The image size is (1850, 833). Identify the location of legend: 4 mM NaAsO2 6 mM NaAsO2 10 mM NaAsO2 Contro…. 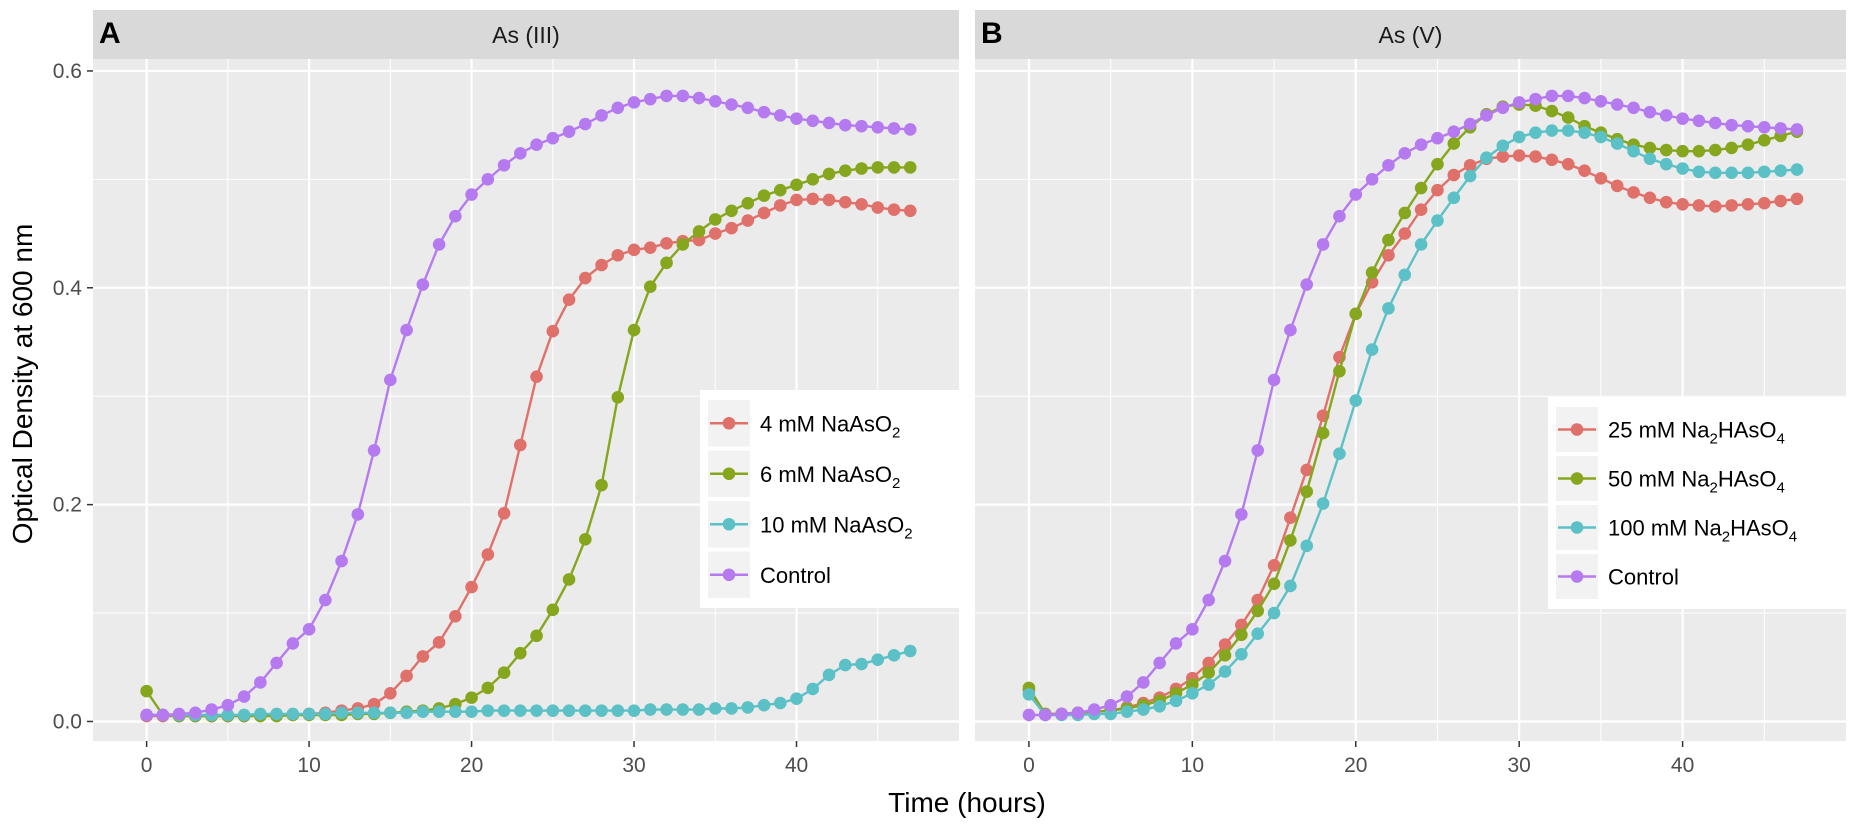
(831, 499).